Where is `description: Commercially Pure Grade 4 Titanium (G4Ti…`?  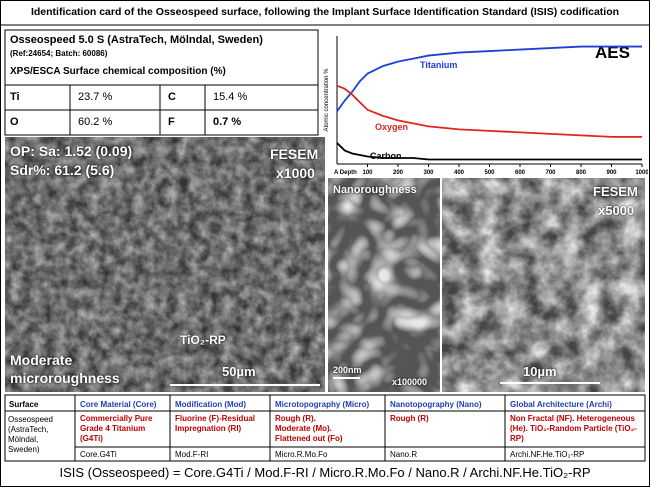
description: Commercially Pure Grade 4 Titanium (G4Ti… is located at coordinates (116, 428).